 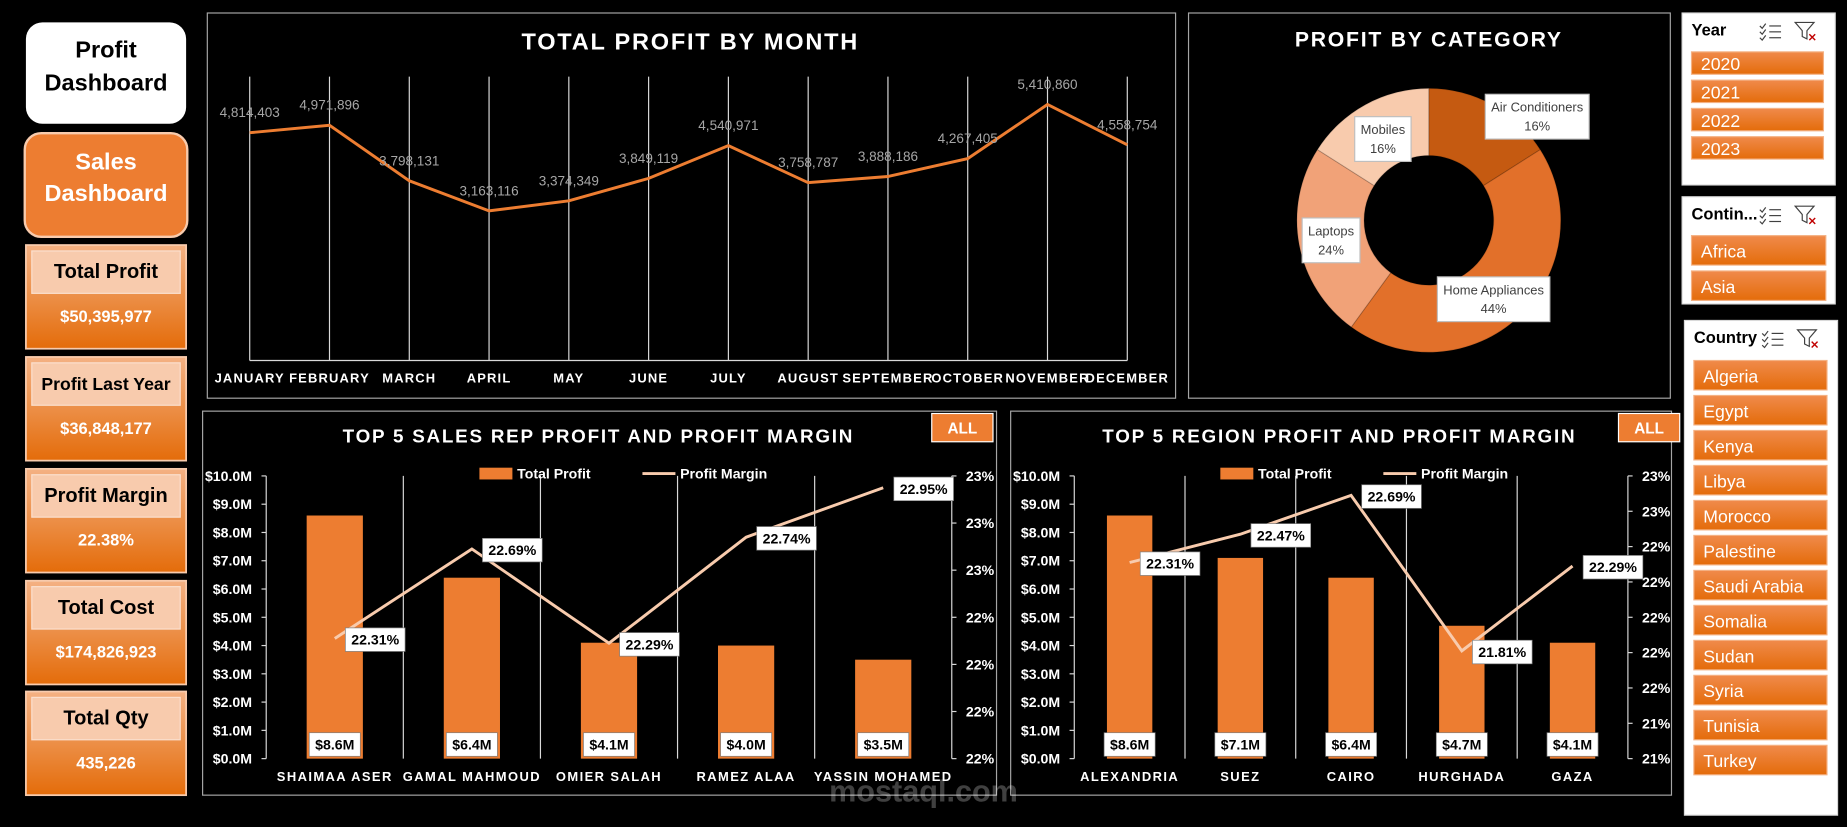 What do you see at coordinates (335, 776) in the screenshot?
I see `x-tick-label: SHAIMAA ASER` at bounding box center [335, 776].